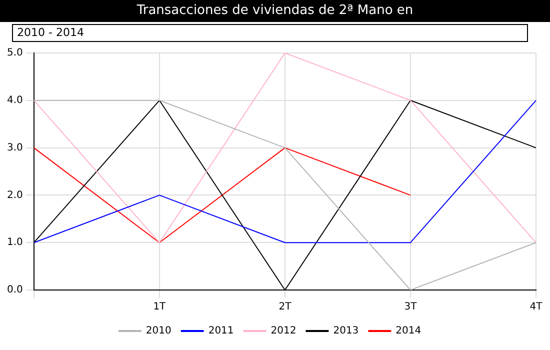  What do you see at coordinates (409, 331) in the screenshot?
I see `legend-label: 2014` at bounding box center [409, 331].